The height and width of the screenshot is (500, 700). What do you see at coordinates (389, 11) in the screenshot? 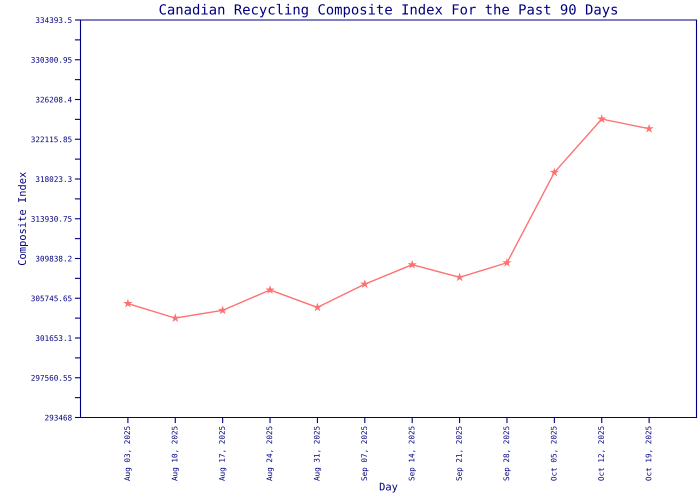
I see `chart-title: Canadian Recycling Composite Index For the Past 90 Days` at bounding box center [389, 11].